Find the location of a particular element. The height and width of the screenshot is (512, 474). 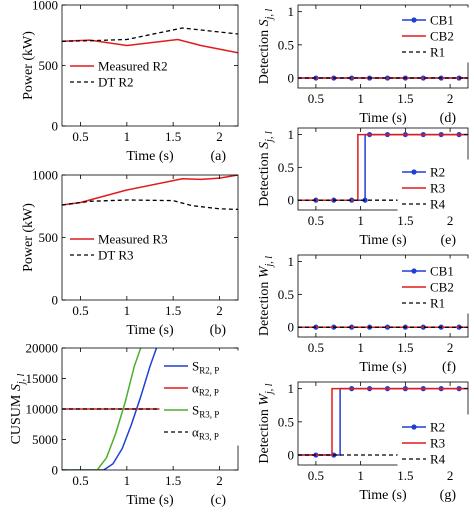

y-tick-label-g: 0.5 is located at coordinates (286, 421).